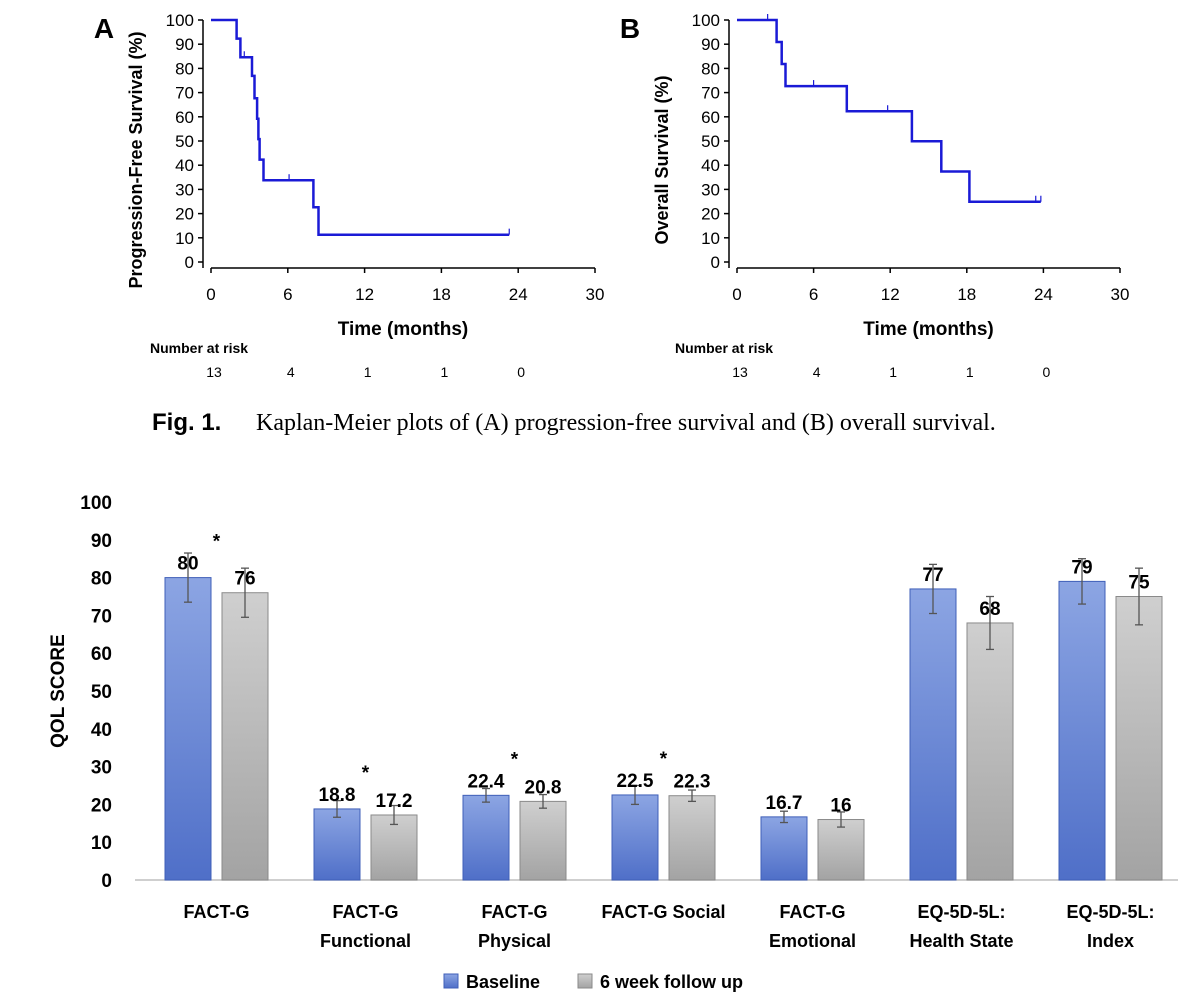  What do you see at coordinates (136, 159) in the screenshot?
I see `y-axis-label: Progression-Free Survival (%)` at bounding box center [136, 159].